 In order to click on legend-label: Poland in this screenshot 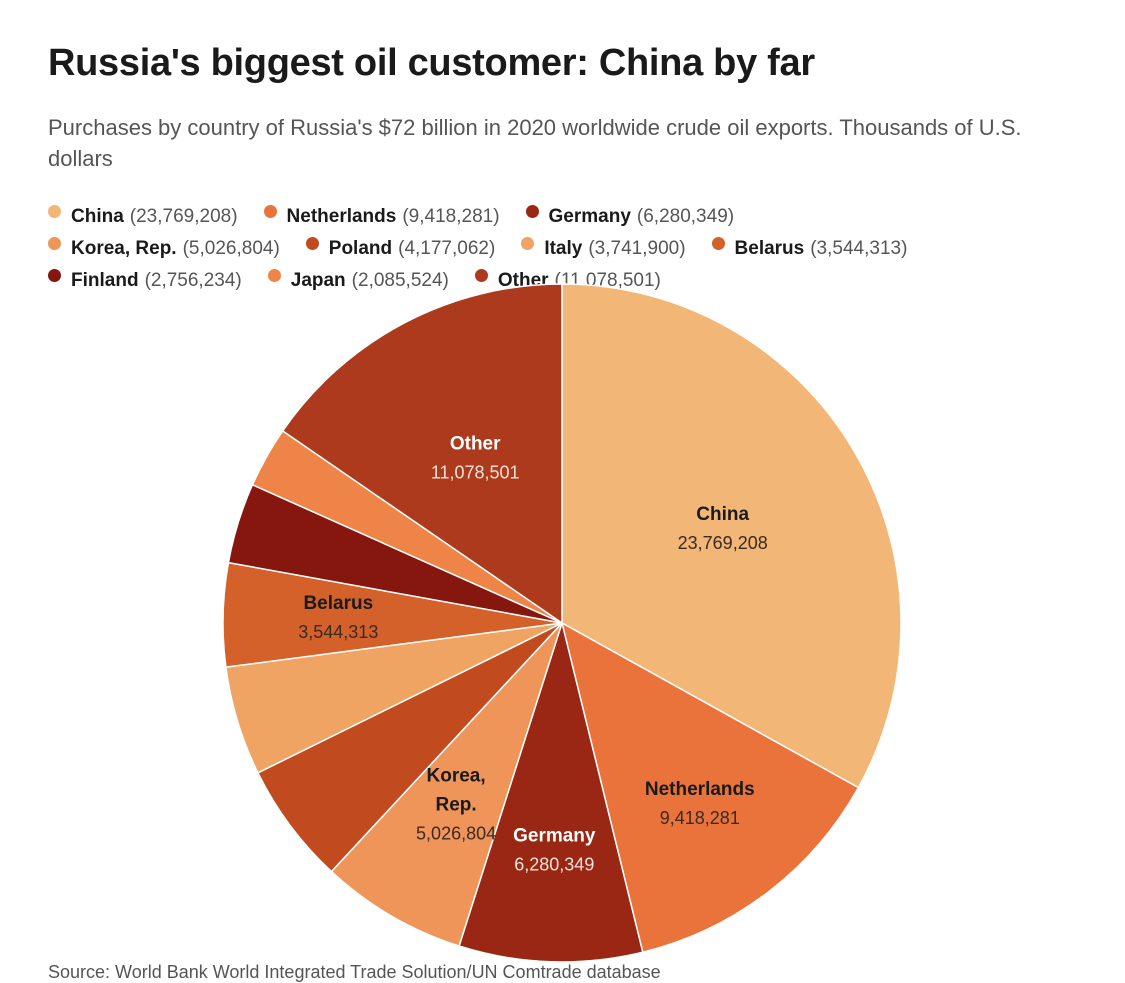, I will do `click(360, 248)`.